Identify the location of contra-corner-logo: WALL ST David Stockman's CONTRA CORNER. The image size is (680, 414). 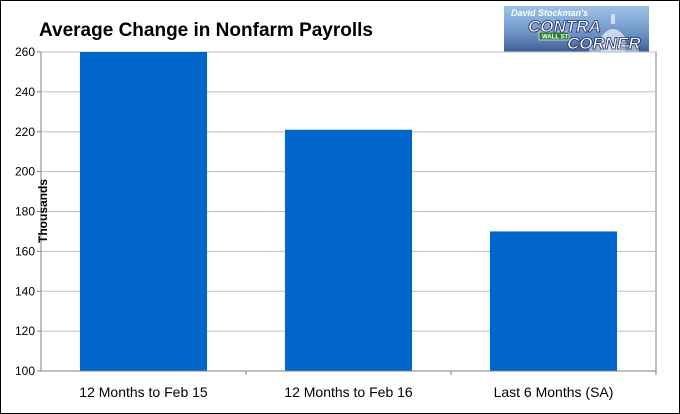
(576, 29).